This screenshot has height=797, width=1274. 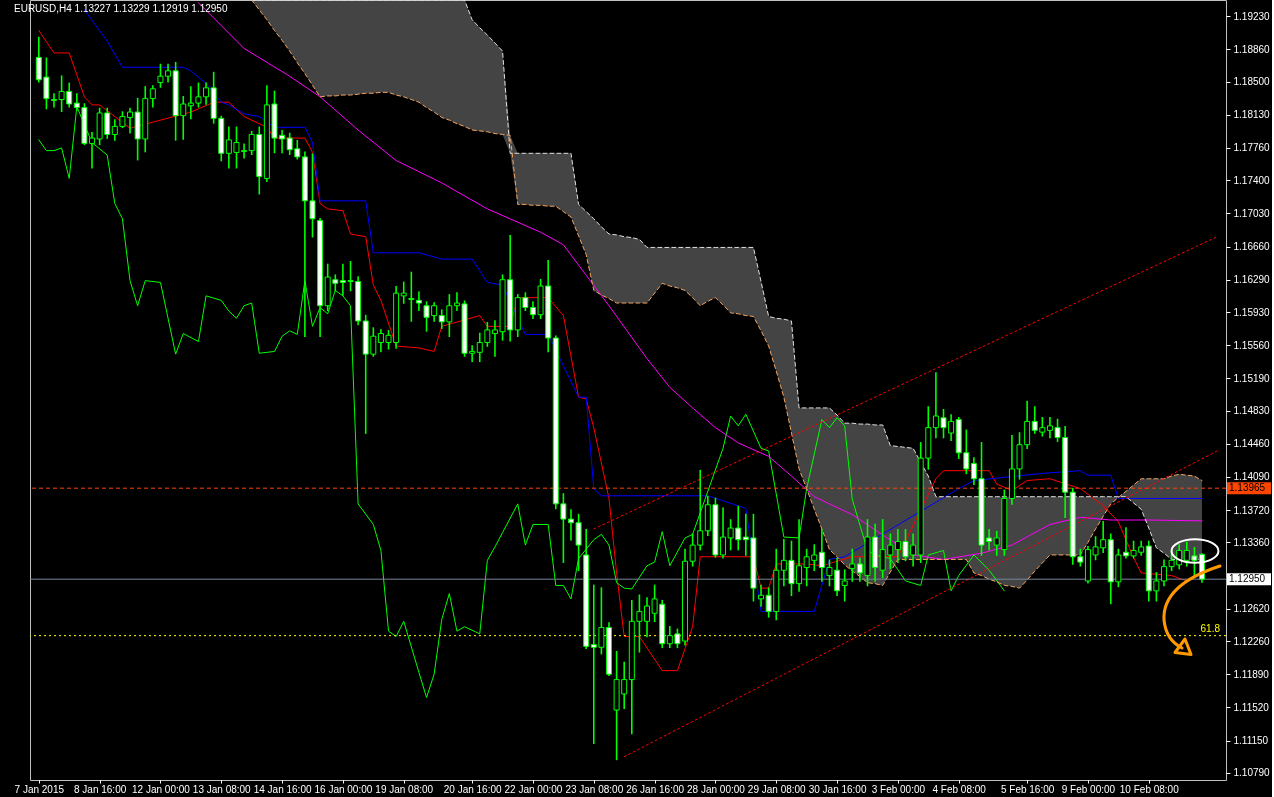 What do you see at coordinates (1252, 49) in the screenshot?
I see `y-tick-label: 1.18860` at bounding box center [1252, 49].